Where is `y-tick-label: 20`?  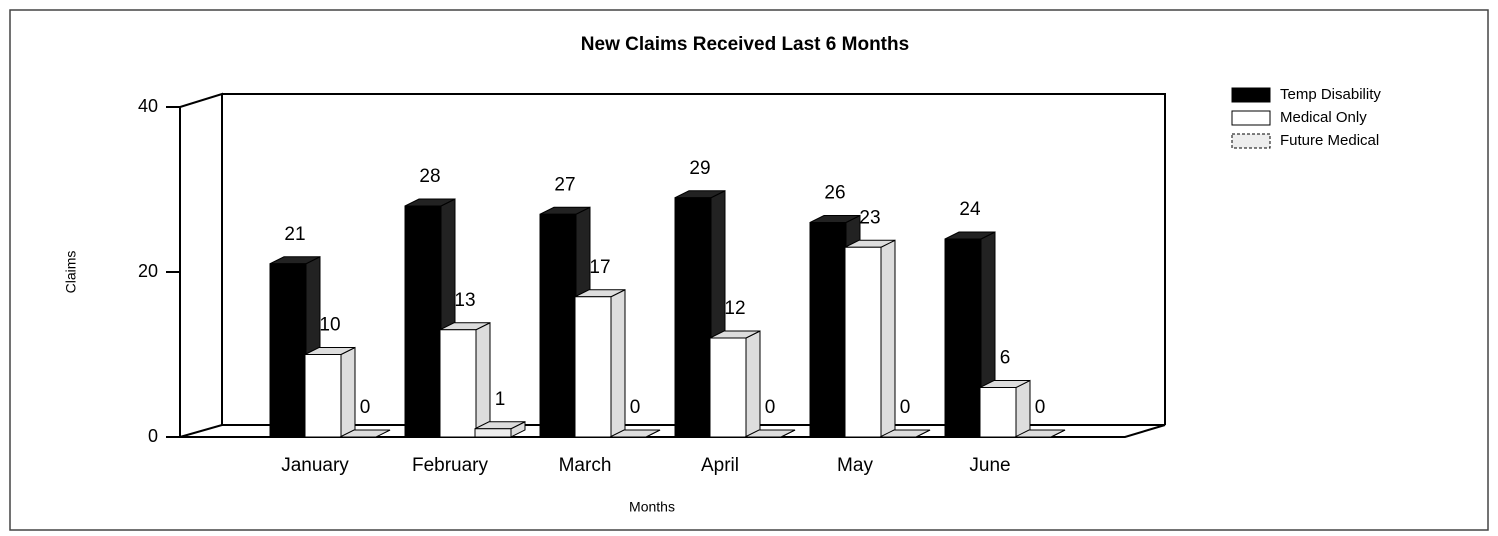
y-tick-label: 20 is located at coordinates (148, 271).